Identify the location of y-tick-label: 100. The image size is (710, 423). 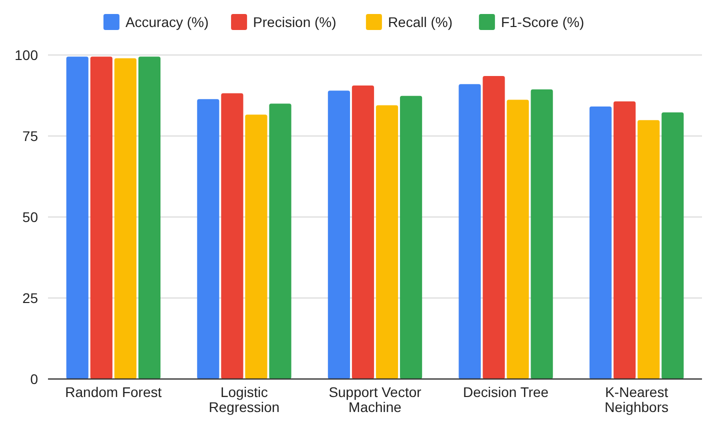
(26, 54).